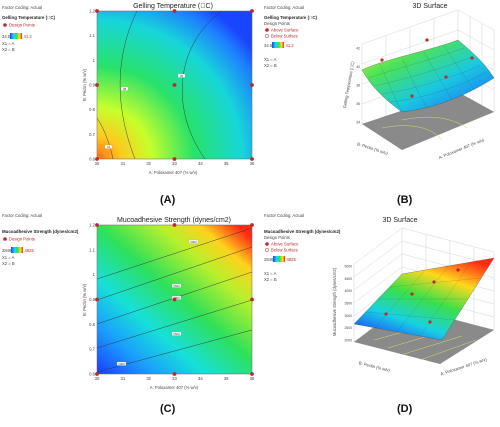  Describe the element at coordinates (174, 220) in the screenshot. I see `chart-title: Mucoadhesive Strength (dynes/cm2)` at that location.